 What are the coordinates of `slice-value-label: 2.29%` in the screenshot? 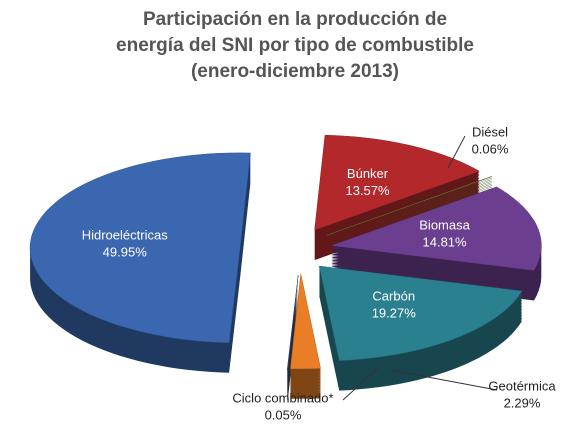 It's located at (522, 402).